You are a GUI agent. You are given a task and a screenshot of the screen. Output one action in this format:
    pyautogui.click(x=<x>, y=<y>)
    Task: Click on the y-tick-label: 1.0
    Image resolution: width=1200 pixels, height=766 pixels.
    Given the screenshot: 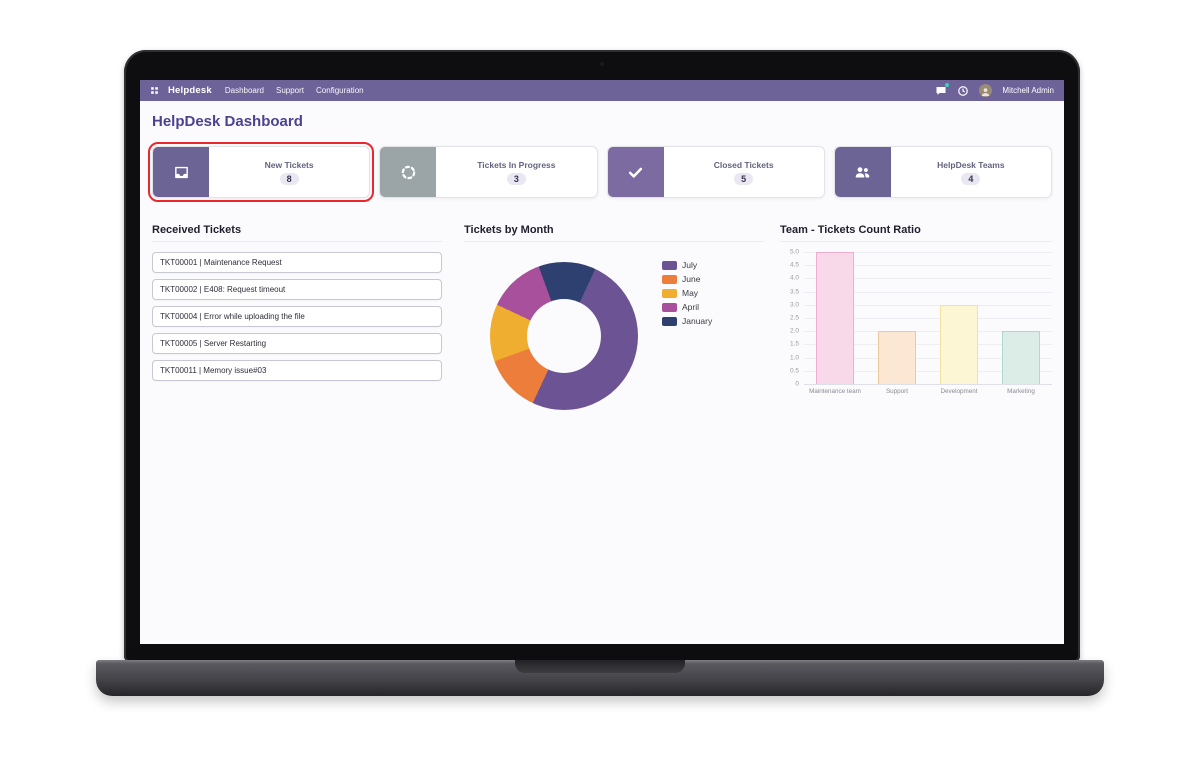 What is the action you would take?
    pyautogui.click(x=794, y=358)
    